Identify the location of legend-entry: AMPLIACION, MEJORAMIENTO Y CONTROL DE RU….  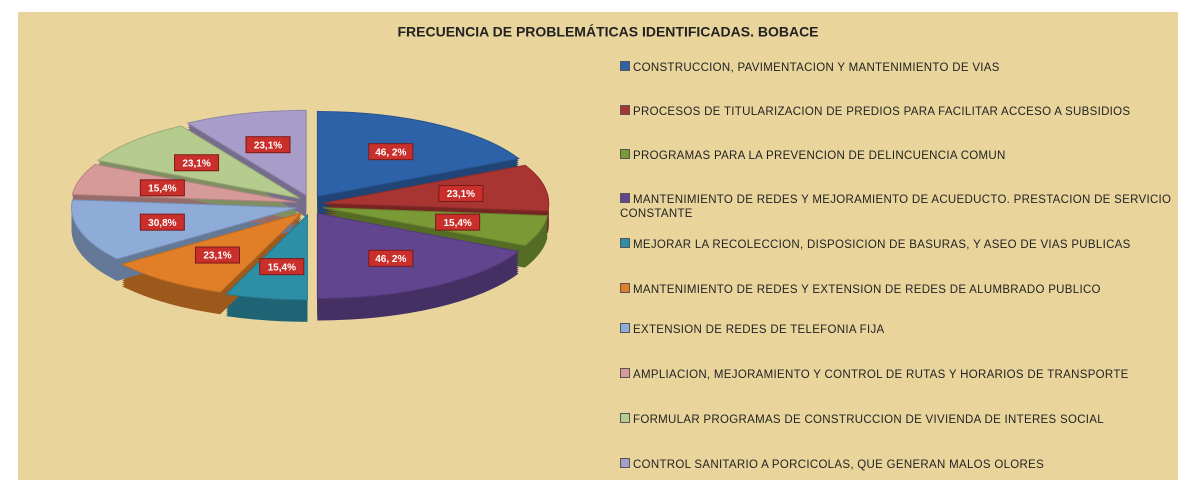
(897, 375).